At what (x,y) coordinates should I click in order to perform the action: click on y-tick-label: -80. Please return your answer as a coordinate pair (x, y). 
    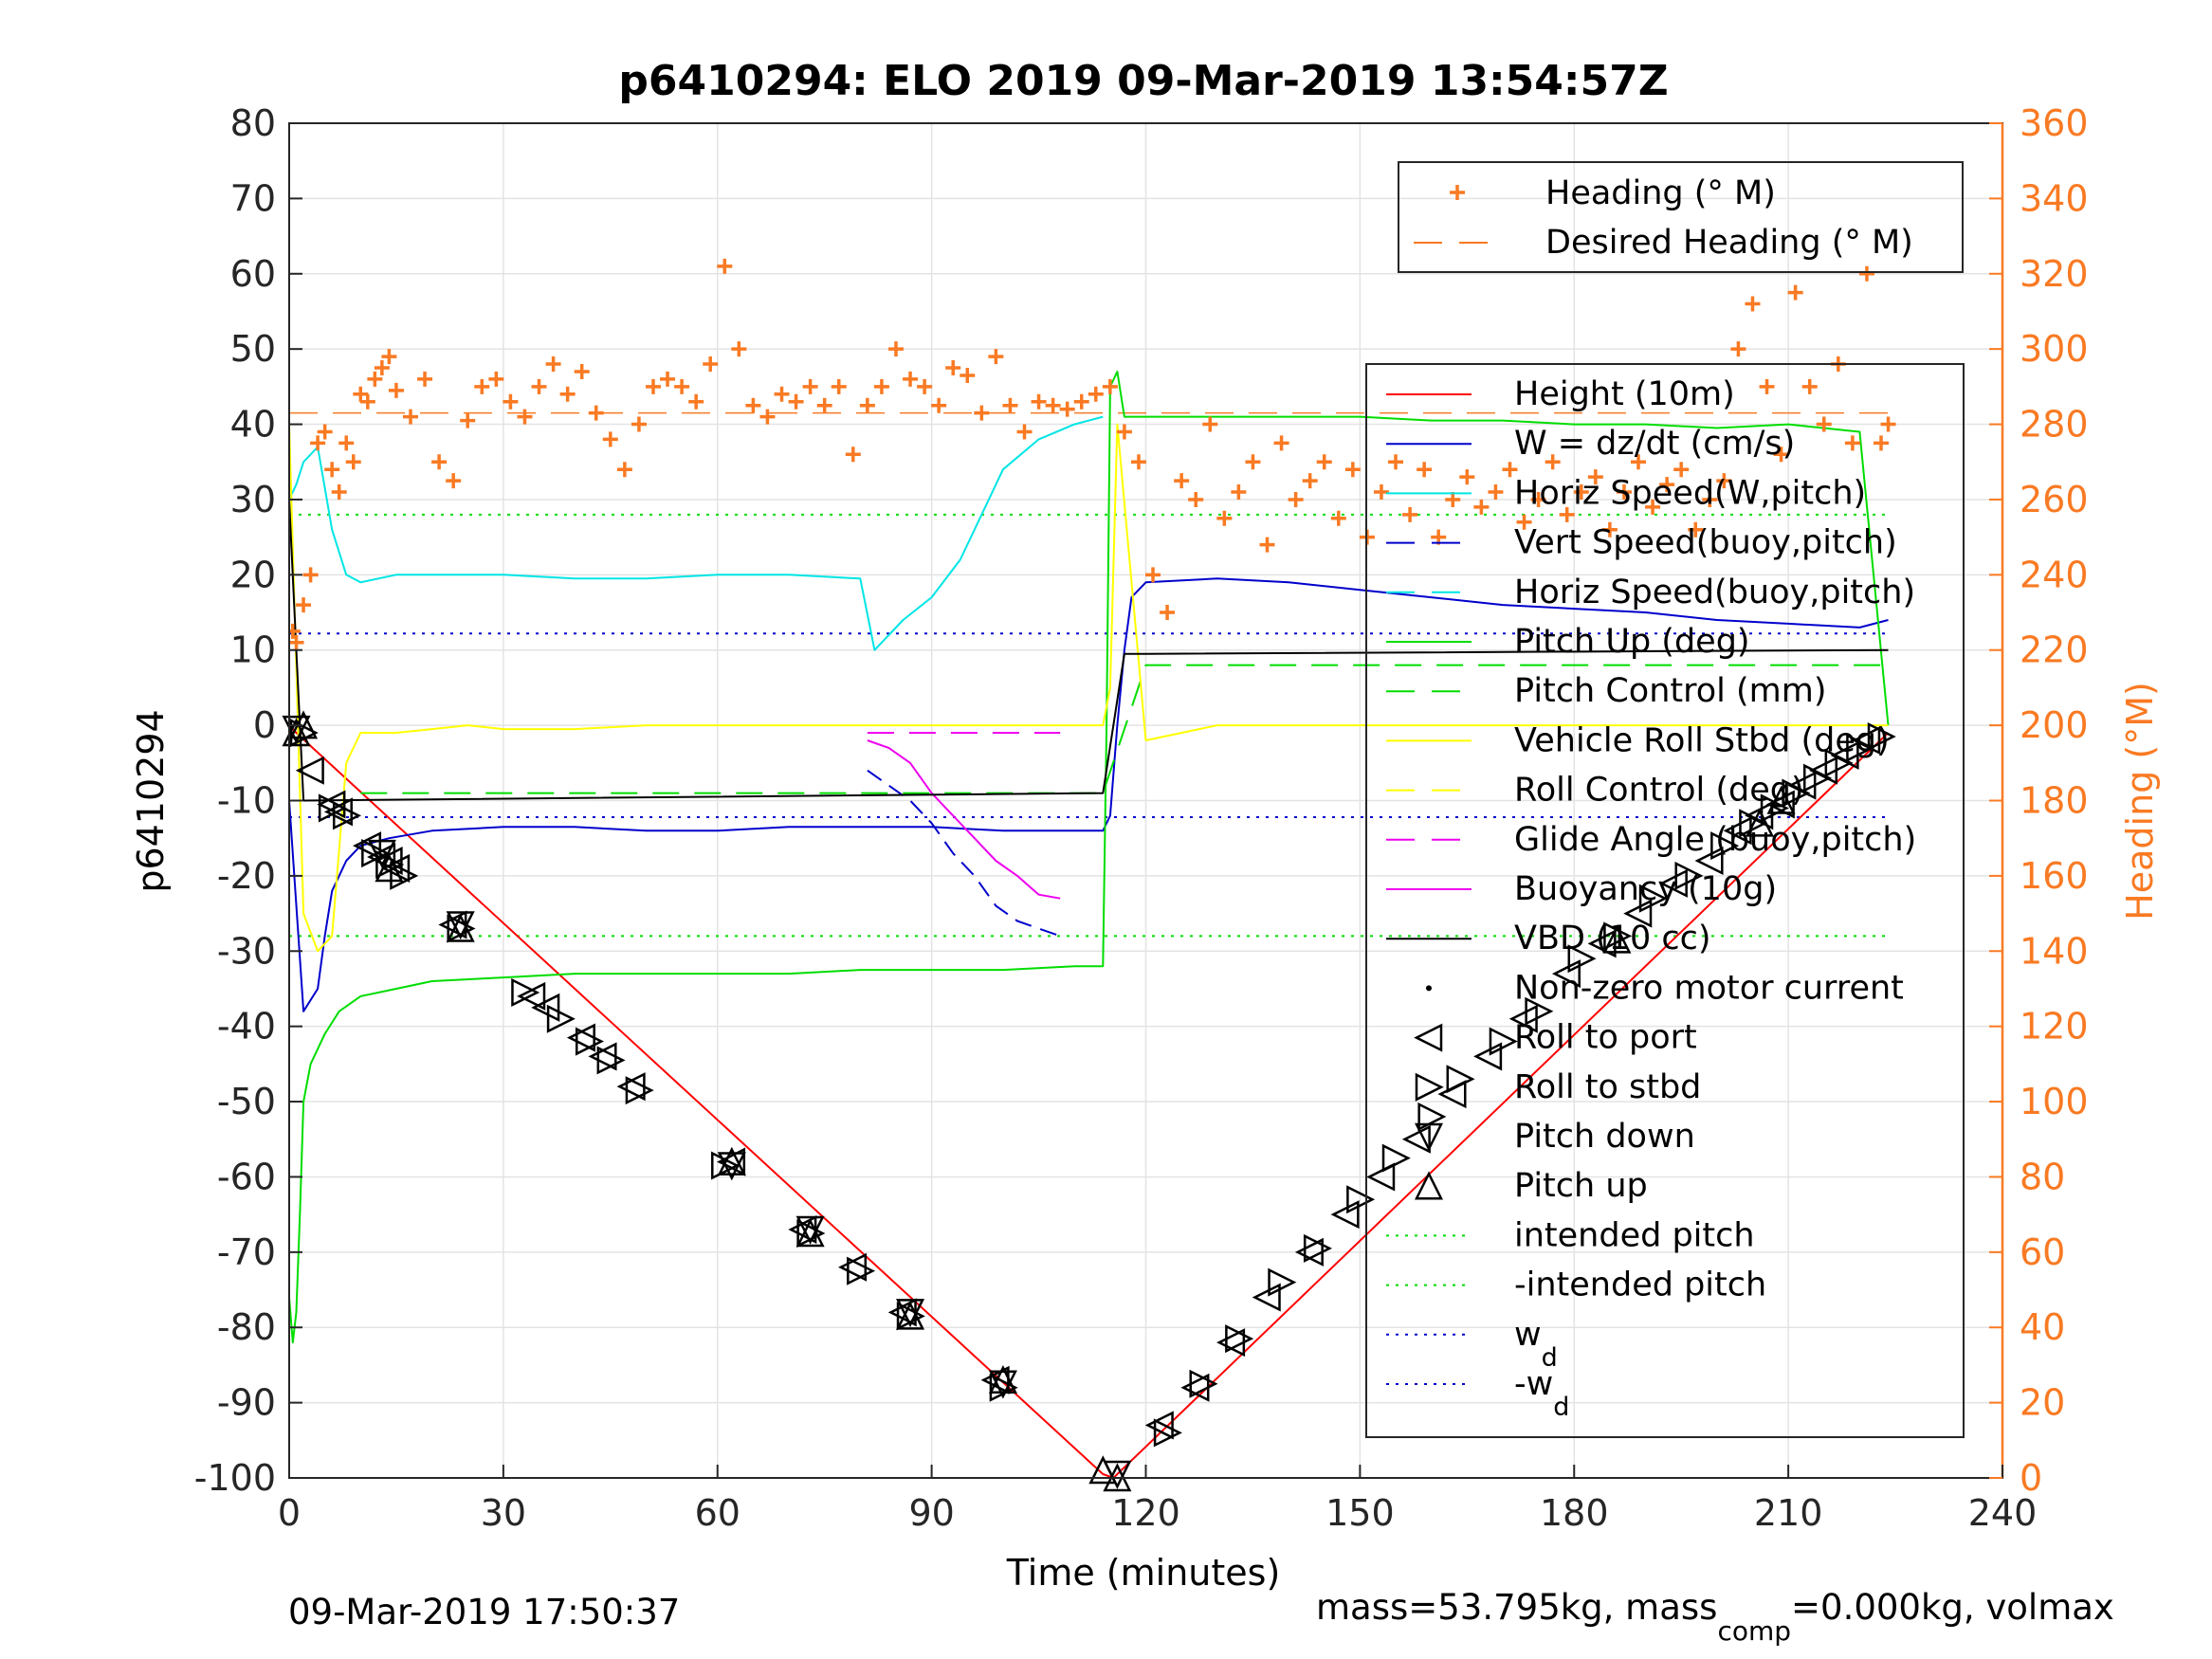
    Looking at the image, I should click on (246, 1327).